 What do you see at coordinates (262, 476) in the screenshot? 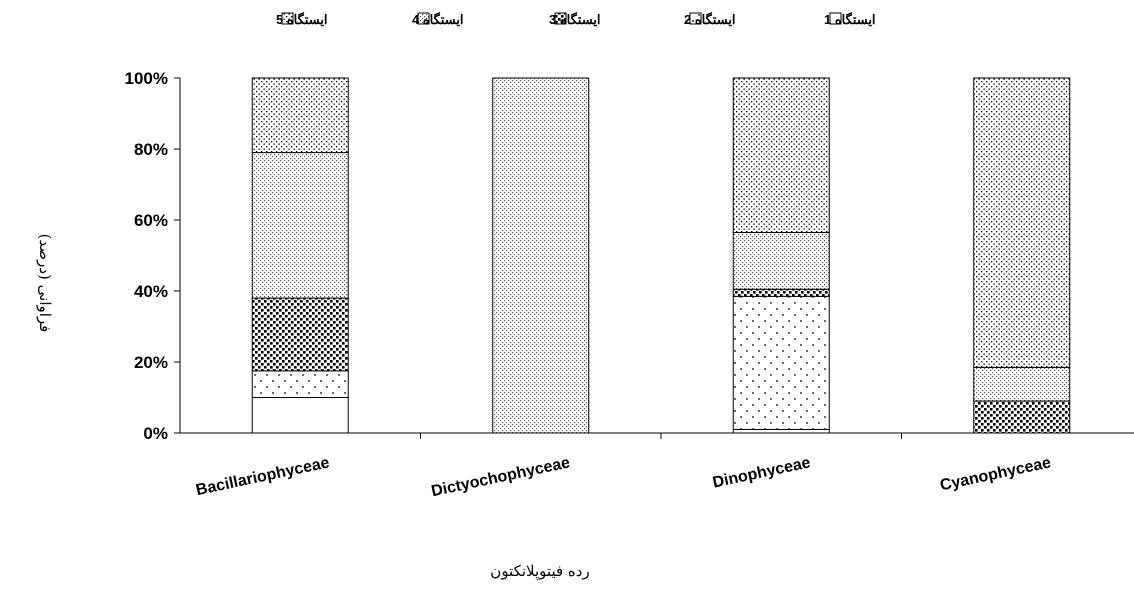
I see `category-label: Bacillariophyceae` at bounding box center [262, 476].